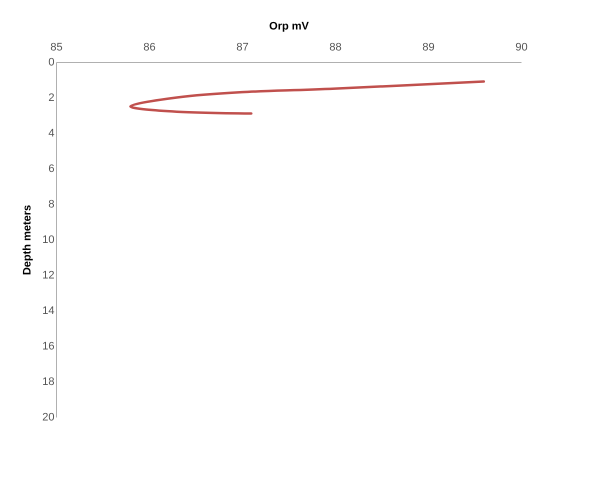 The height and width of the screenshot is (487, 595). I want to click on line-series, so click(307, 97).